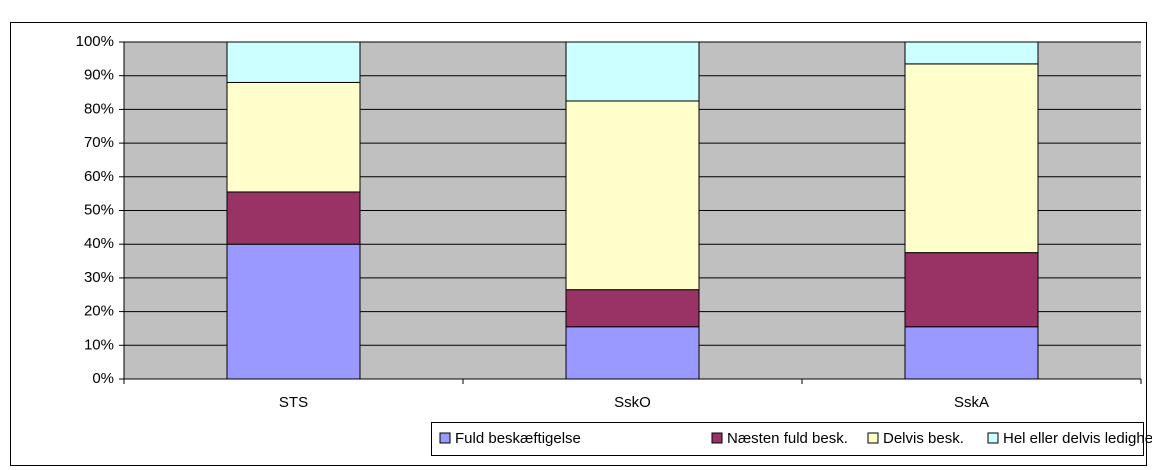 The height and width of the screenshot is (470, 1152). What do you see at coordinates (923, 438) in the screenshot?
I see `legend-label: Delvis besk.` at bounding box center [923, 438].